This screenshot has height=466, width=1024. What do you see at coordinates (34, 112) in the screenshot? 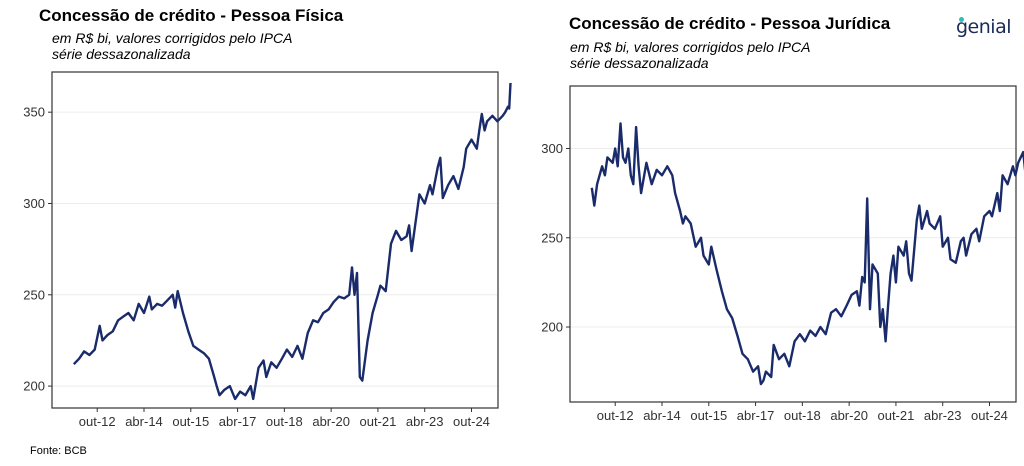
I see `y-tick-label: 350` at bounding box center [34, 112].